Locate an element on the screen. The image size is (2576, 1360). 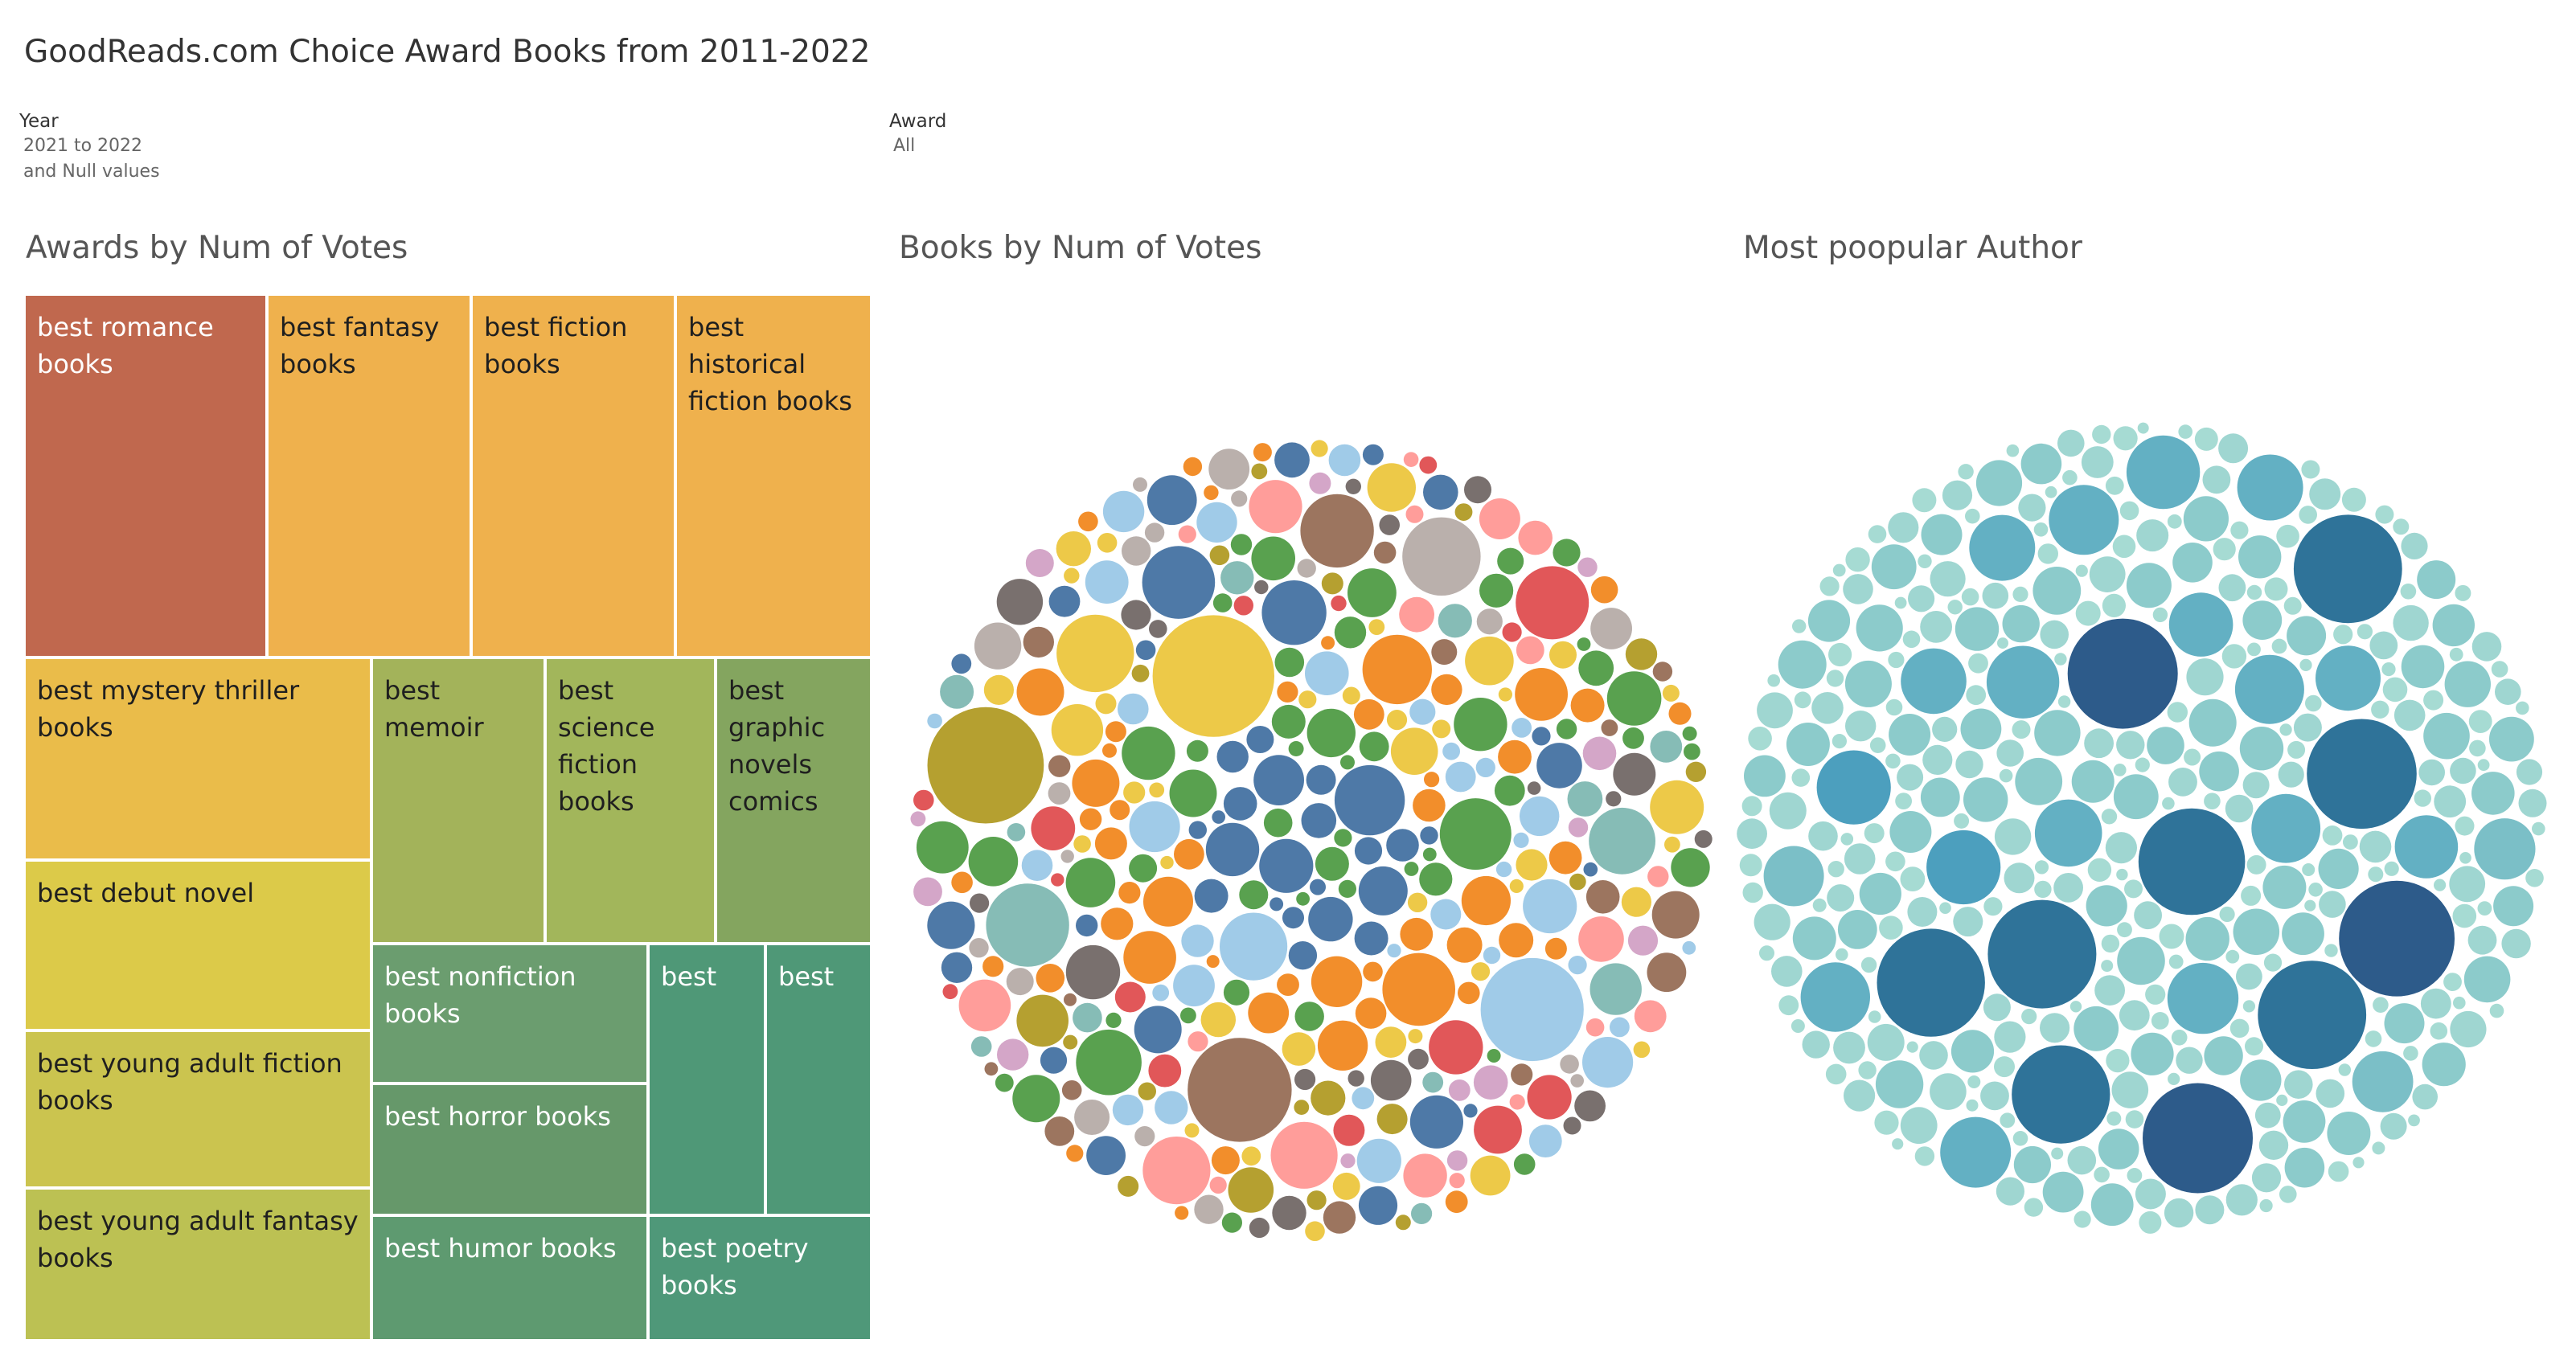
treemap-tile: best science fiction books is located at coordinates (630, 800).